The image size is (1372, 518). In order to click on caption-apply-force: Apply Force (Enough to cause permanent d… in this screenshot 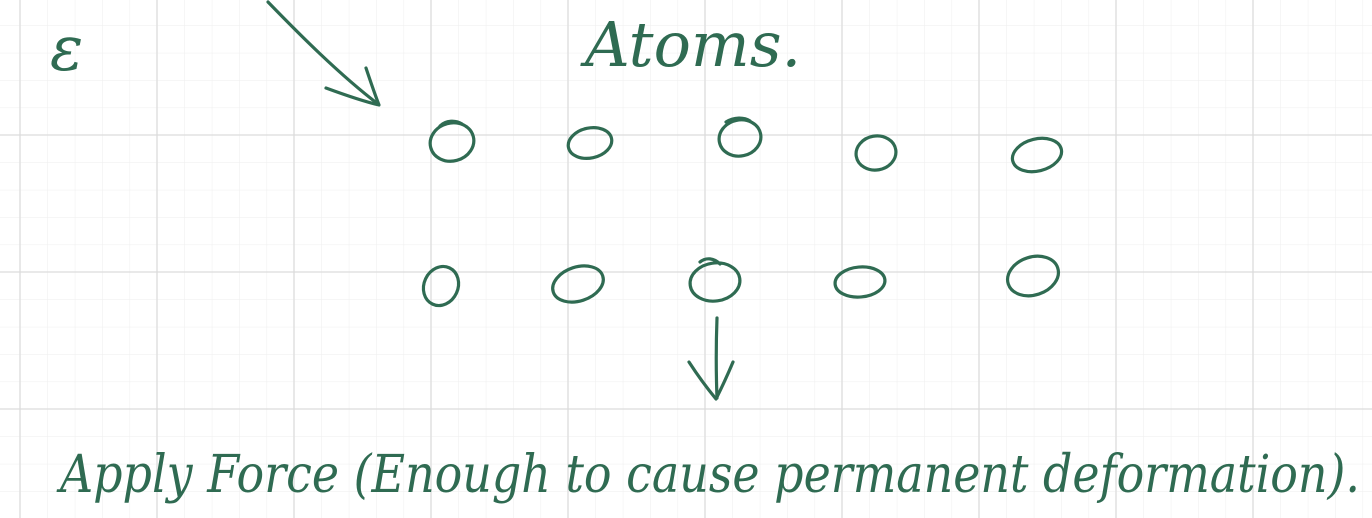, I will do `click(708, 475)`.